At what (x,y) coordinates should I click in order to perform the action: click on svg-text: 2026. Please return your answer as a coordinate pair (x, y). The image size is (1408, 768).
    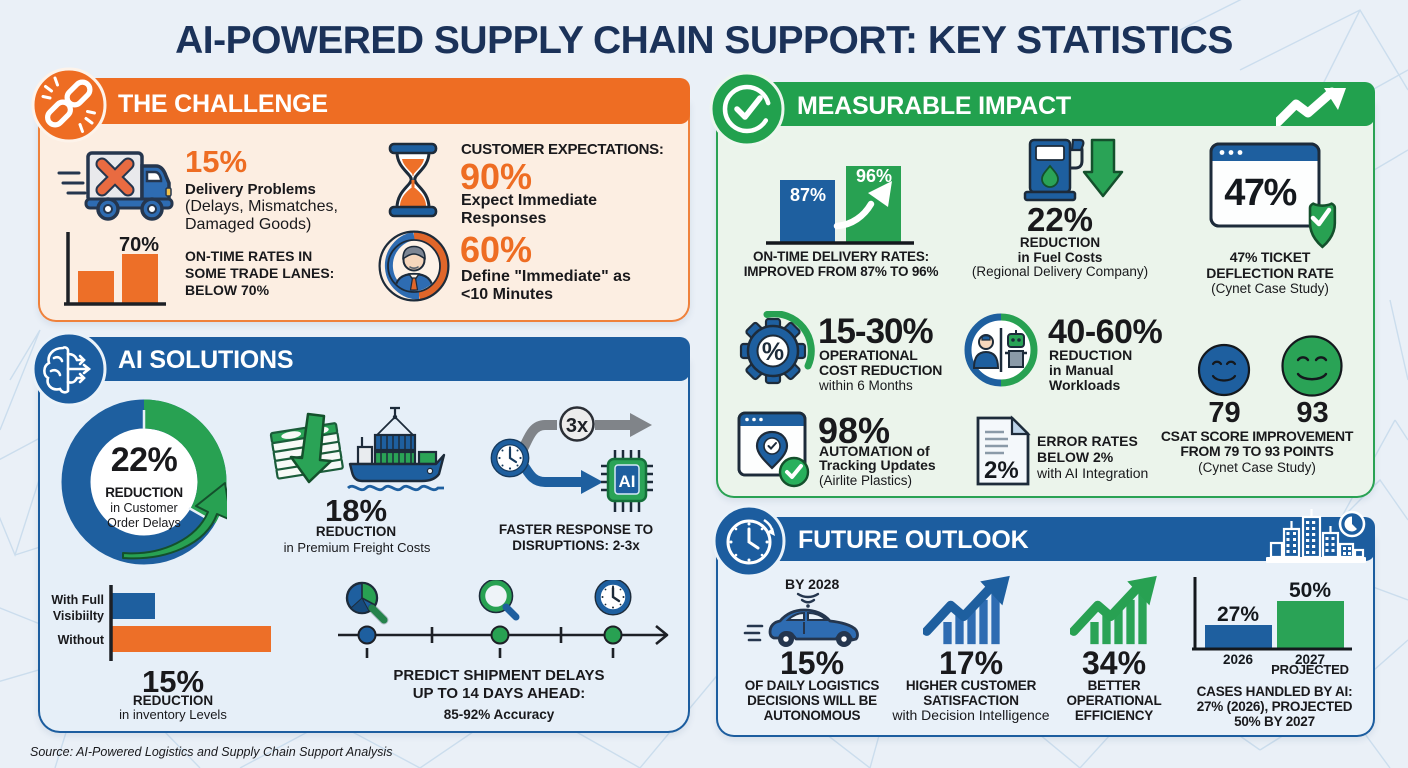
    Looking at the image, I should click on (1238, 659).